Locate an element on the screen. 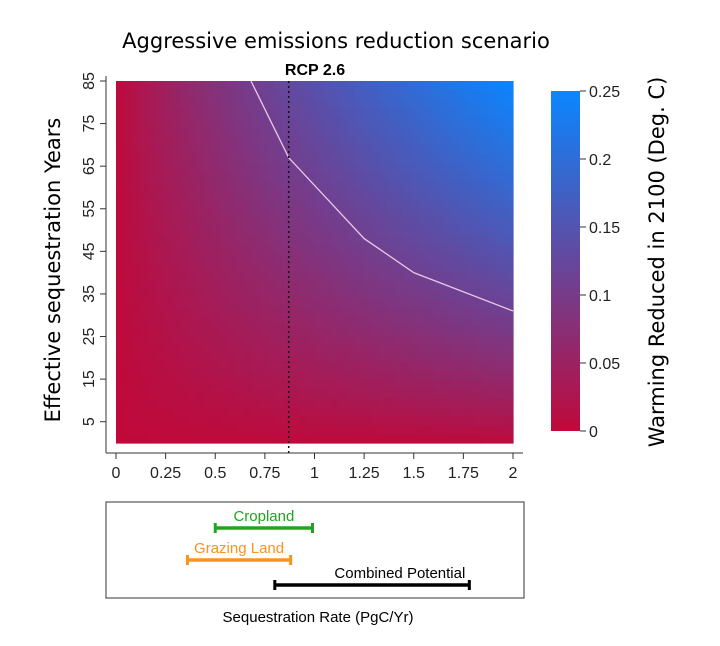 This screenshot has height=646, width=720. chart-subtitle: RCP 2.6 is located at coordinates (315, 70).